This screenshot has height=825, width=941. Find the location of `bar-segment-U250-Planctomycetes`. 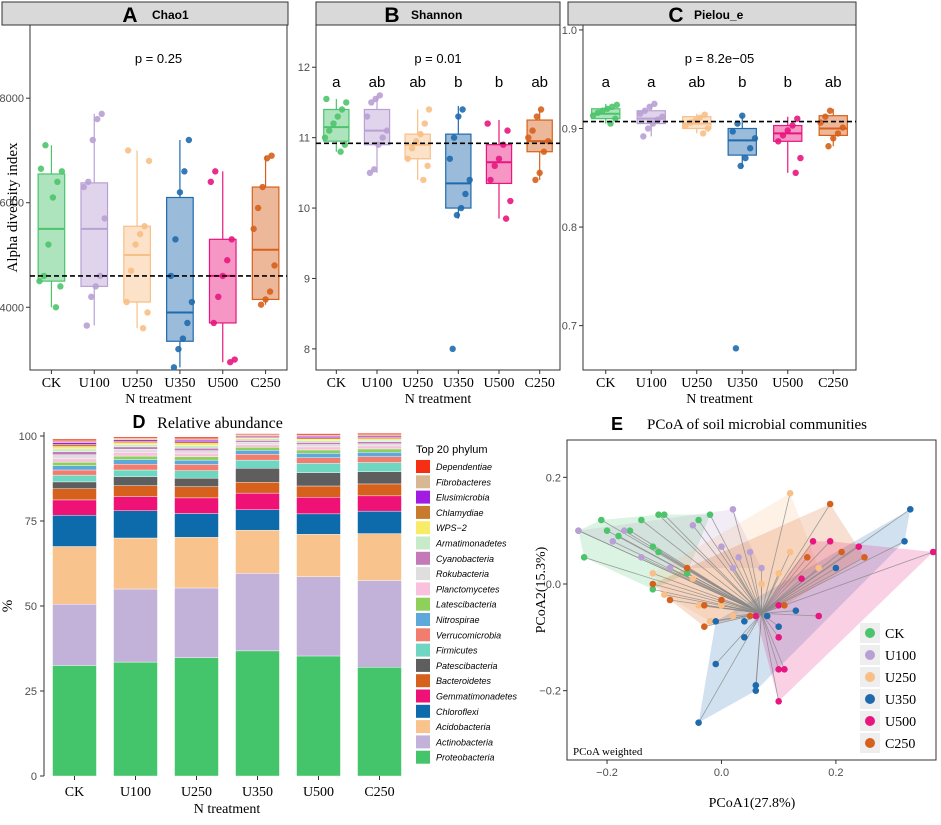

bar-segment-U250-Planctomycetes is located at coordinates (196, 455).